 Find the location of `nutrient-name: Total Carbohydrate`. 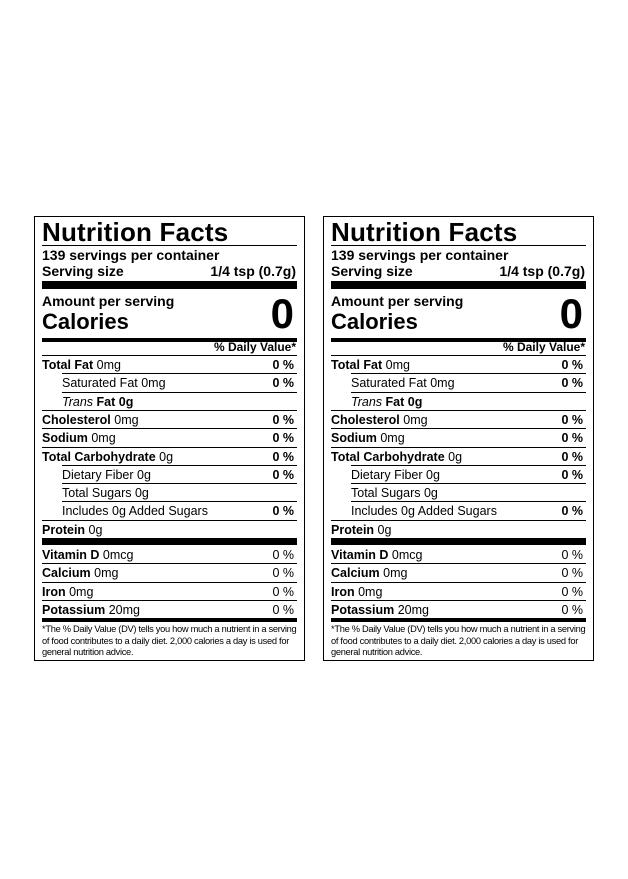

nutrient-name: Total Carbohydrate is located at coordinates (388, 456).